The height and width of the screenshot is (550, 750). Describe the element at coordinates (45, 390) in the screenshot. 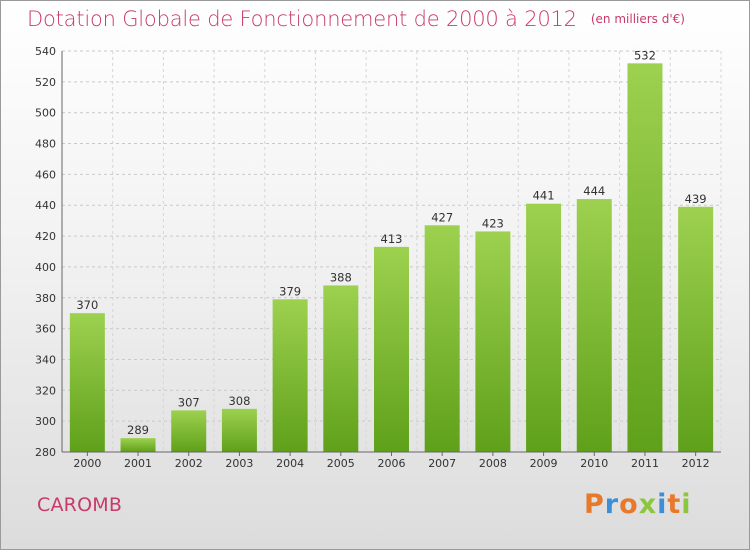

I see `y-tick-label: 320` at that location.